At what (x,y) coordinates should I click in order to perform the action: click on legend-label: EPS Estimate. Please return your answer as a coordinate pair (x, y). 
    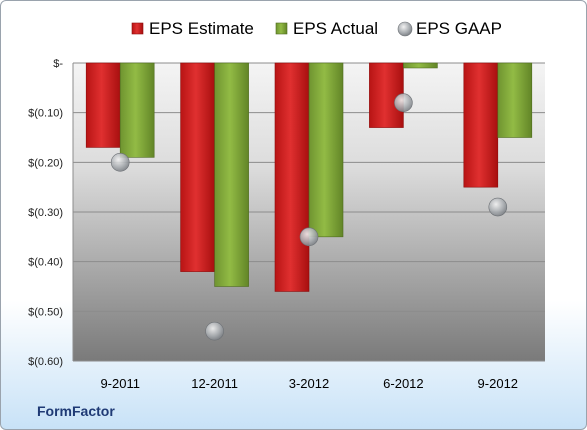
    Looking at the image, I should click on (201, 28).